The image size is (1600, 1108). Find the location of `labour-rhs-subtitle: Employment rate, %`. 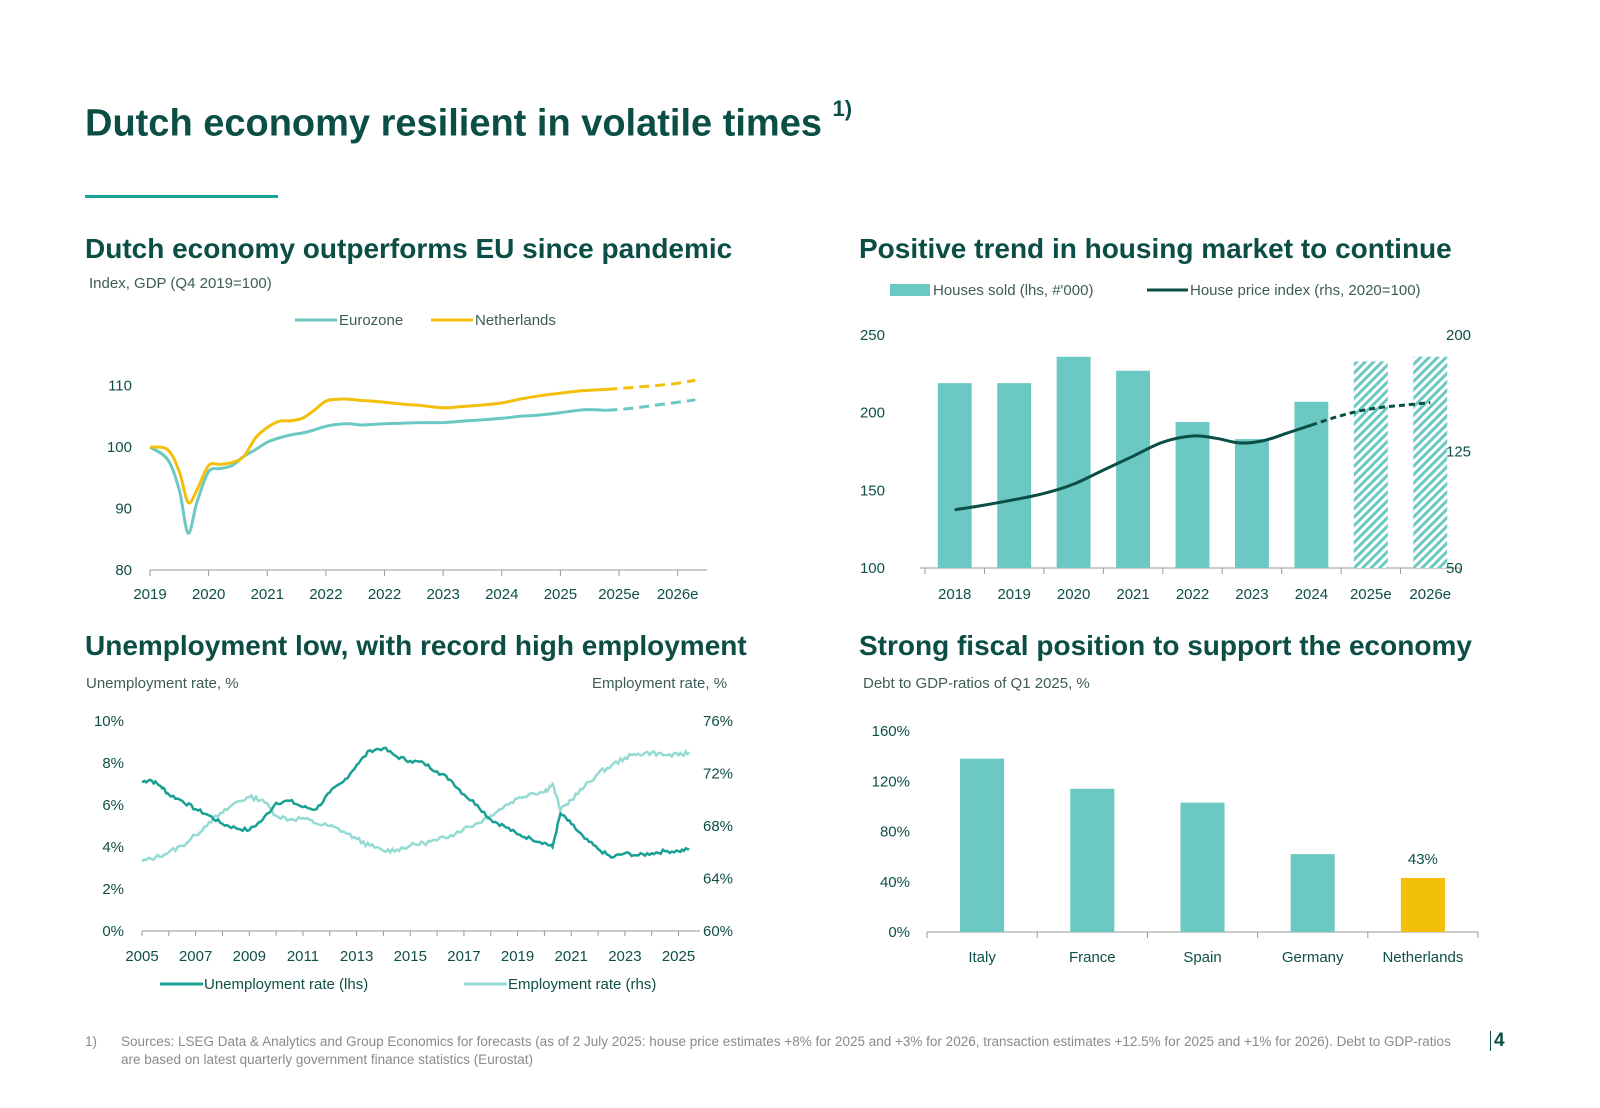

labour-rhs-subtitle: Employment rate, % is located at coordinates (660, 683).